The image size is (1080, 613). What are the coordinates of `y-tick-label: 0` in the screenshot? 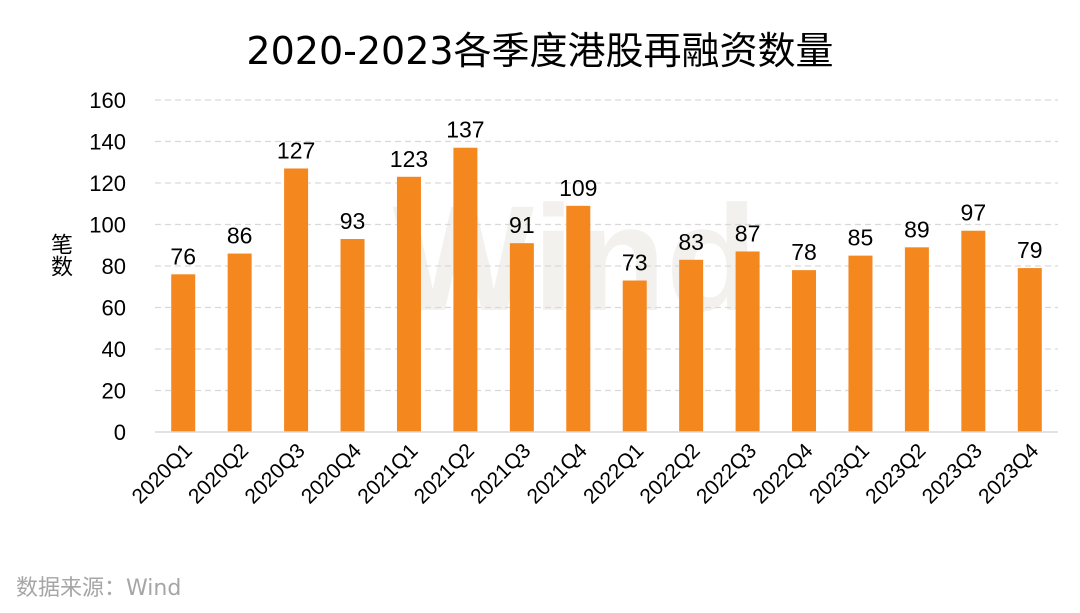 It's located at (120, 432).